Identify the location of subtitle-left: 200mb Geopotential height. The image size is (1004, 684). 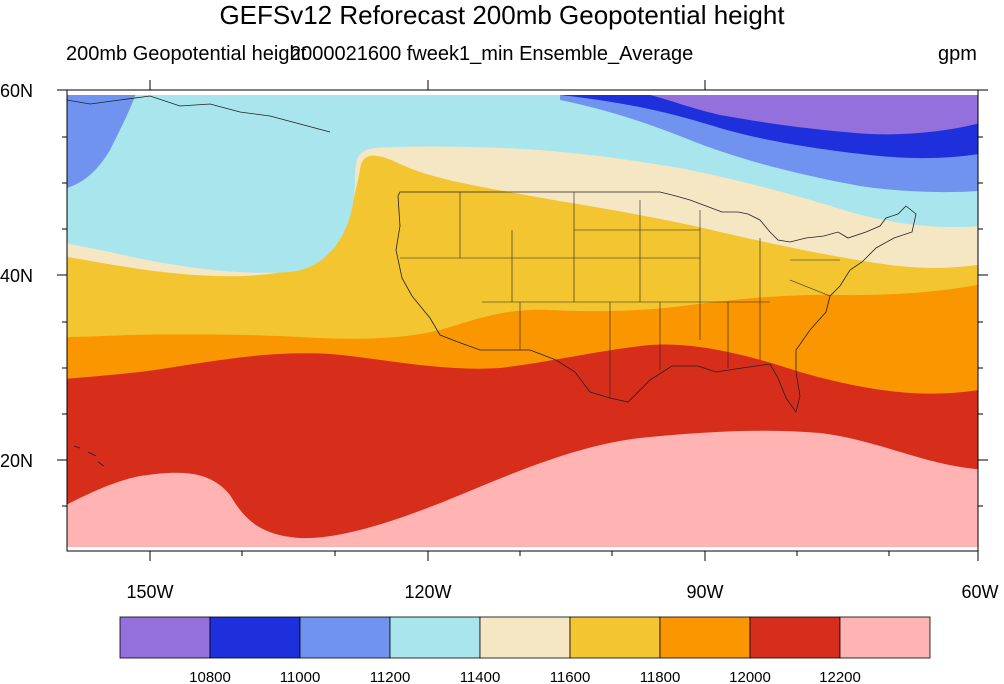
(186, 54).